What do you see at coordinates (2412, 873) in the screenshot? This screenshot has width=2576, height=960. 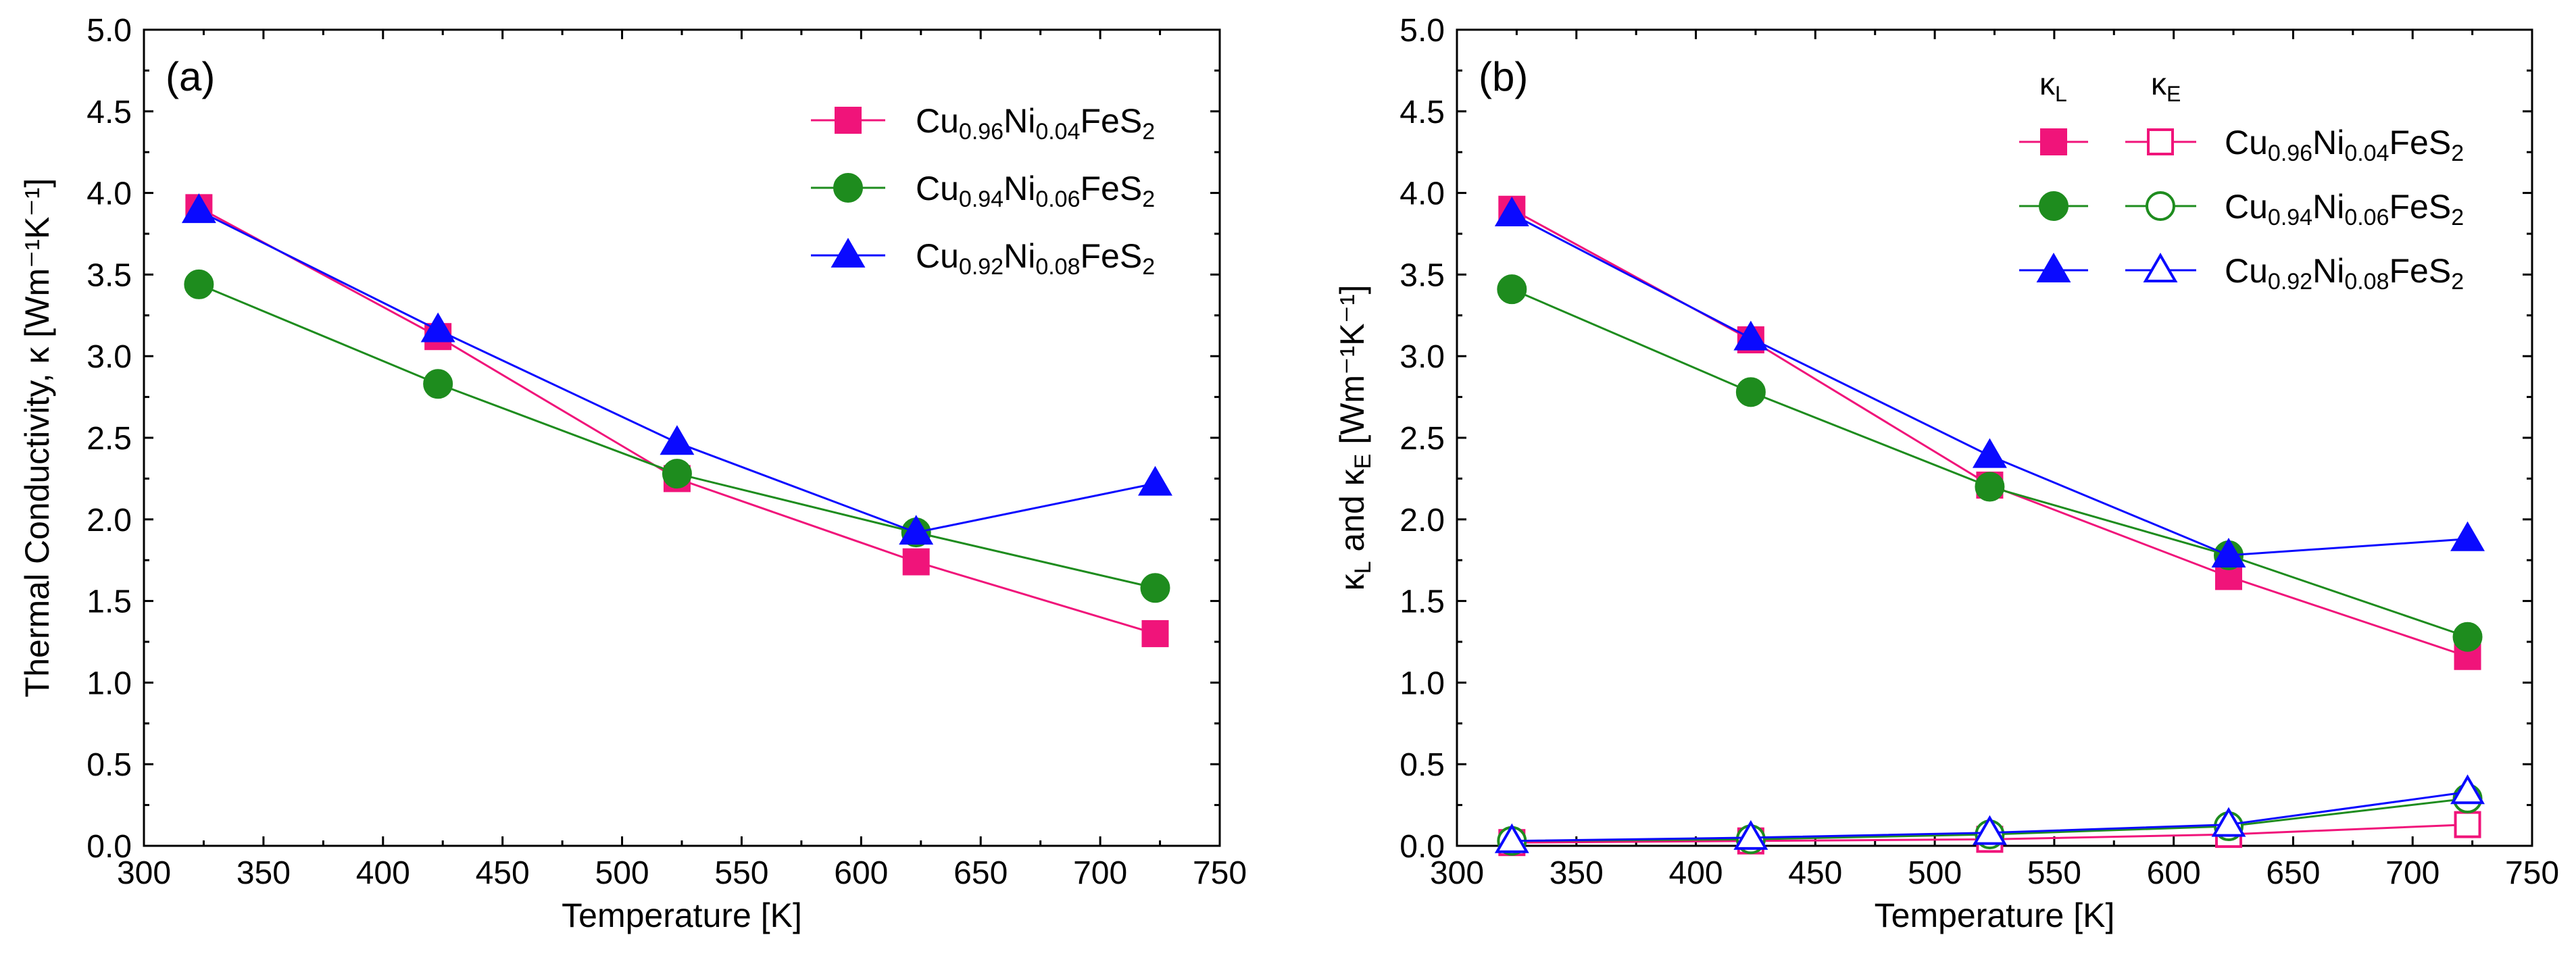 I see `panel-b-x-tick-label: 700` at bounding box center [2412, 873].